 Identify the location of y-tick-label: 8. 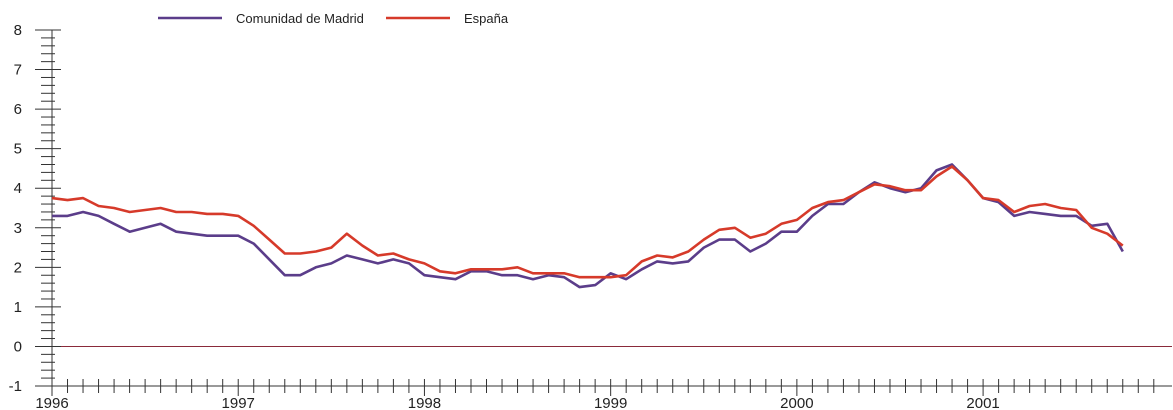
(18, 30).